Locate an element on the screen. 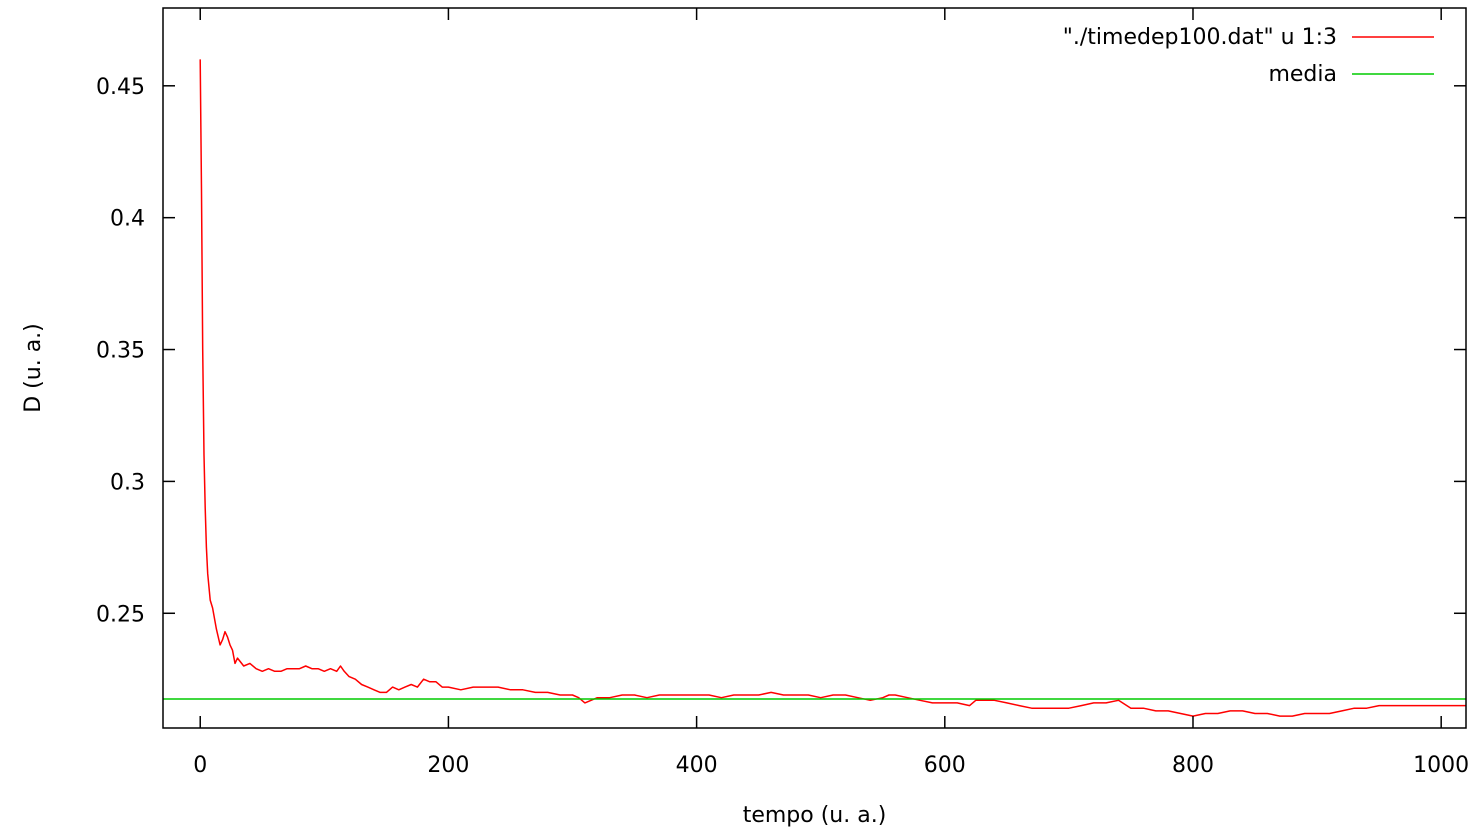  y-tick-label: 0.45 is located at coordinates (120, 87).